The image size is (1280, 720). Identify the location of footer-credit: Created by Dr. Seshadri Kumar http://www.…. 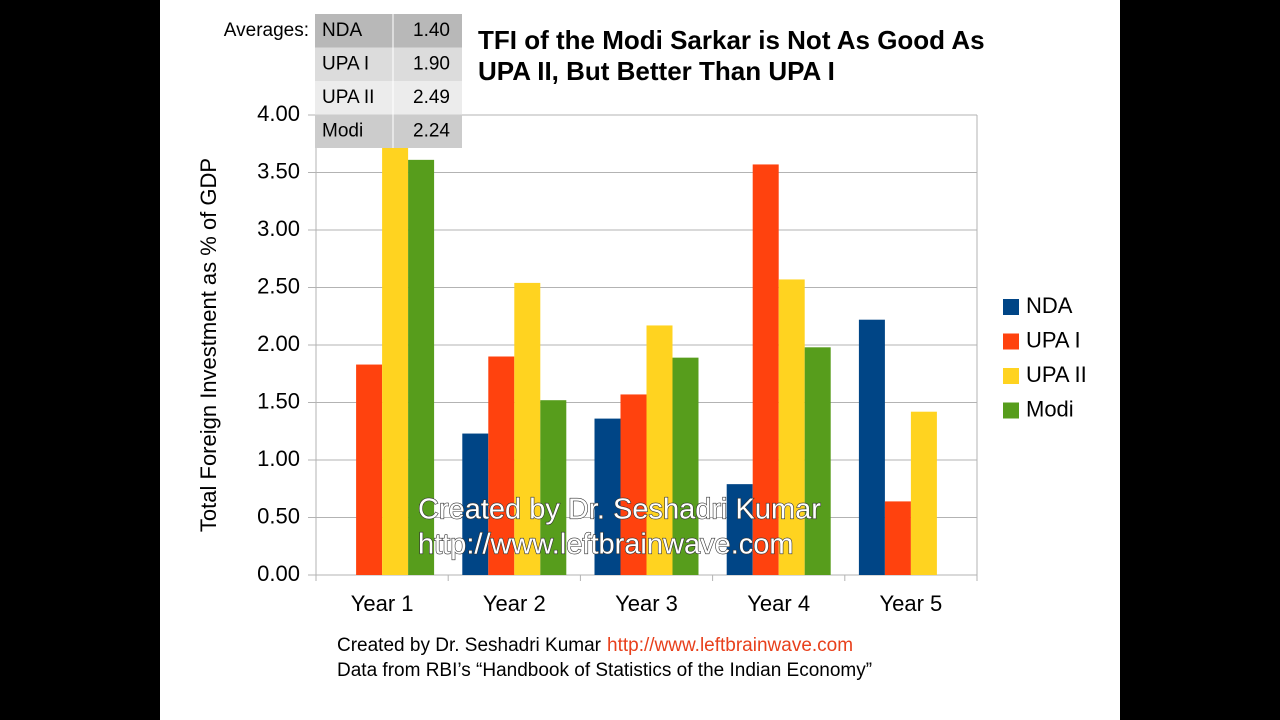
(595, 645).